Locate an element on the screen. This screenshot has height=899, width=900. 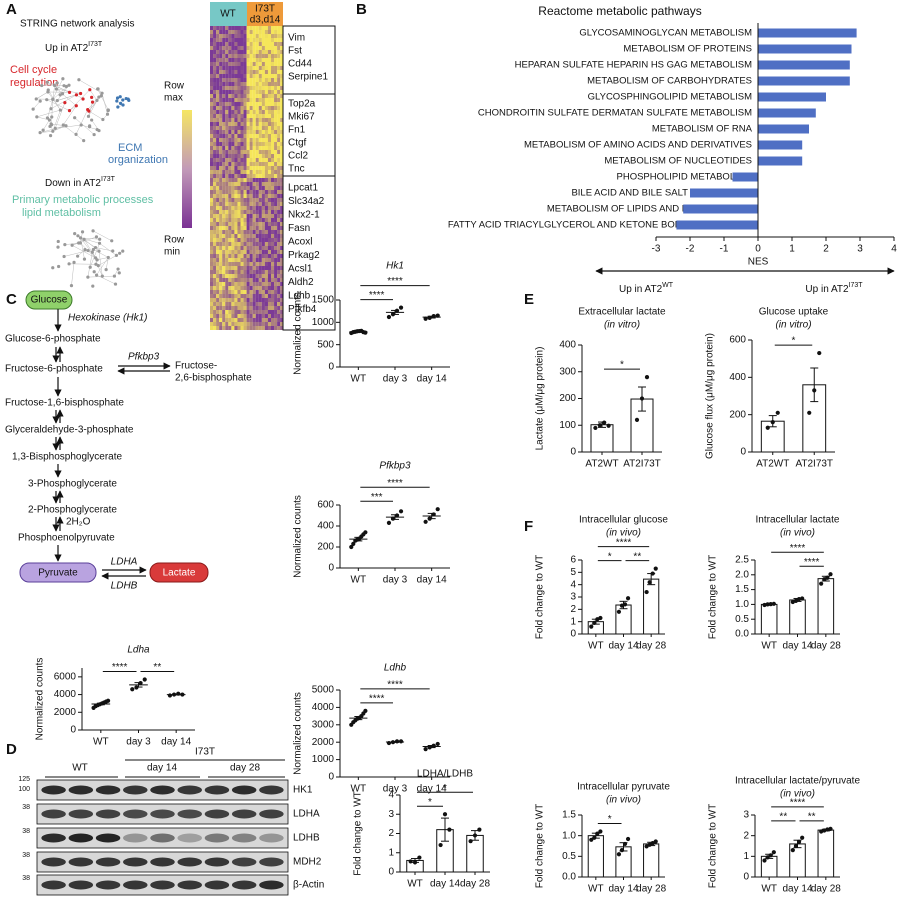
size-marker: 38 is located at coordinates (26, 807).